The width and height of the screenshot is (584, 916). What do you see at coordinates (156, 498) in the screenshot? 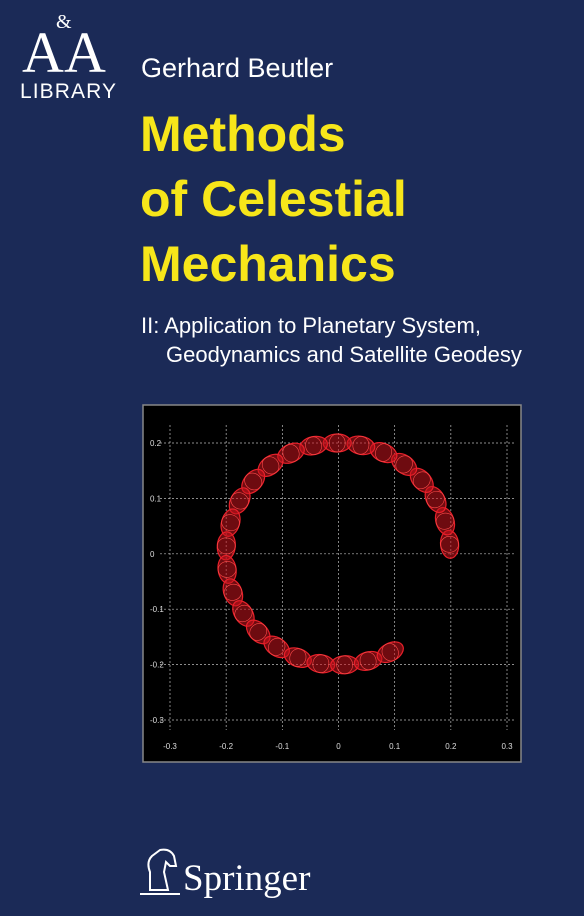
I see `y-tick-label: 0.1` at bounding box center [156, 498].